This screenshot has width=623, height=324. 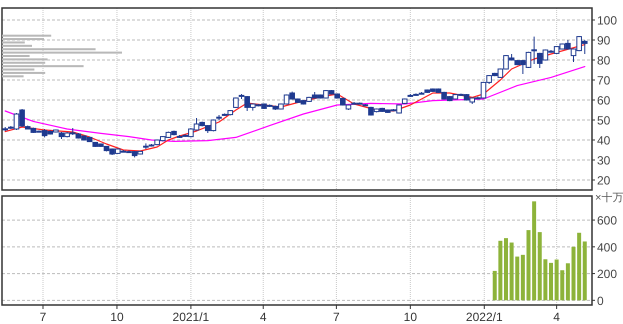 I want to click on y-tick-label: 100, so click(x=607, y=21).